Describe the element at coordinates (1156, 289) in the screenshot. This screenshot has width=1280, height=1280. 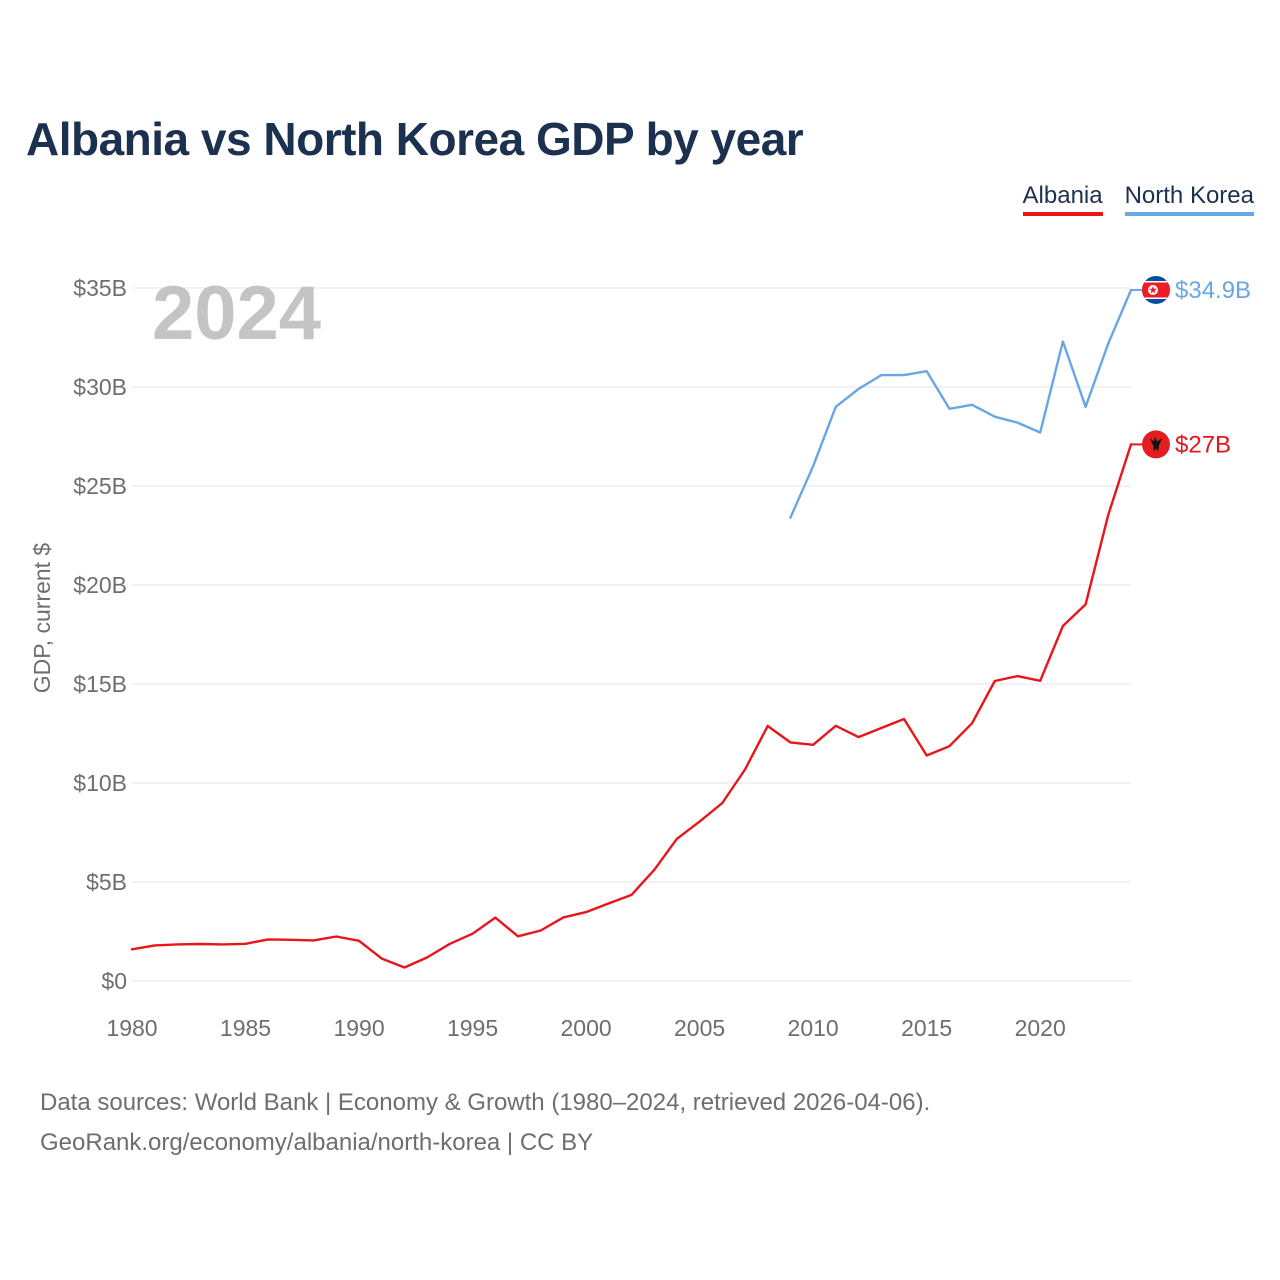
I see `north-korea-flag-icon` at that location.